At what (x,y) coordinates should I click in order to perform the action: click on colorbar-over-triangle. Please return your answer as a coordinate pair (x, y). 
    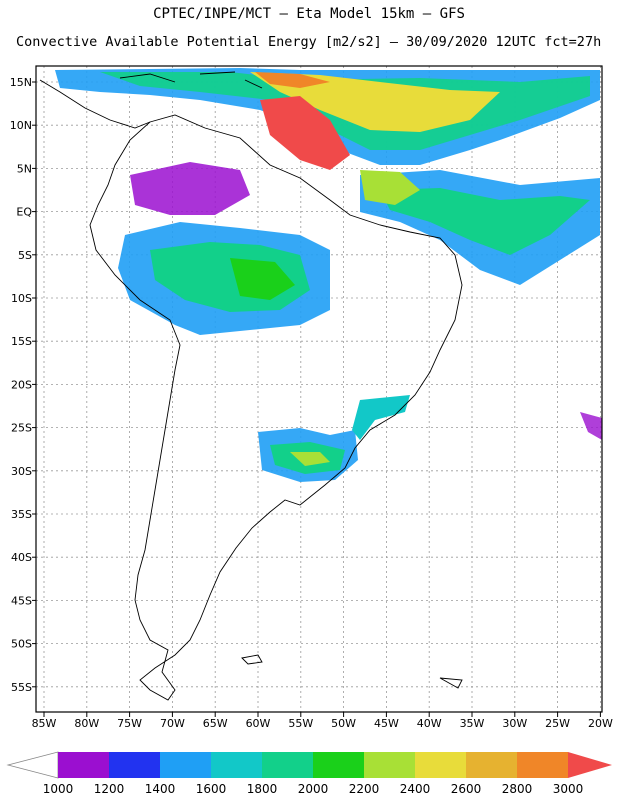
    Looking at the image, I should click on (590, 765).